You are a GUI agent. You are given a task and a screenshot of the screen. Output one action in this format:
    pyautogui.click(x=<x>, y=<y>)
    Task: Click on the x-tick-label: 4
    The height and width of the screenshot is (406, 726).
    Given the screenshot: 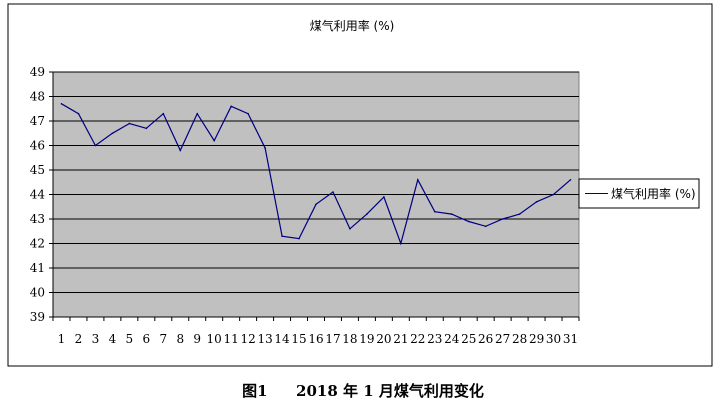 What is the action you would take?
    pyautogui.click(x=113, y=339)
    